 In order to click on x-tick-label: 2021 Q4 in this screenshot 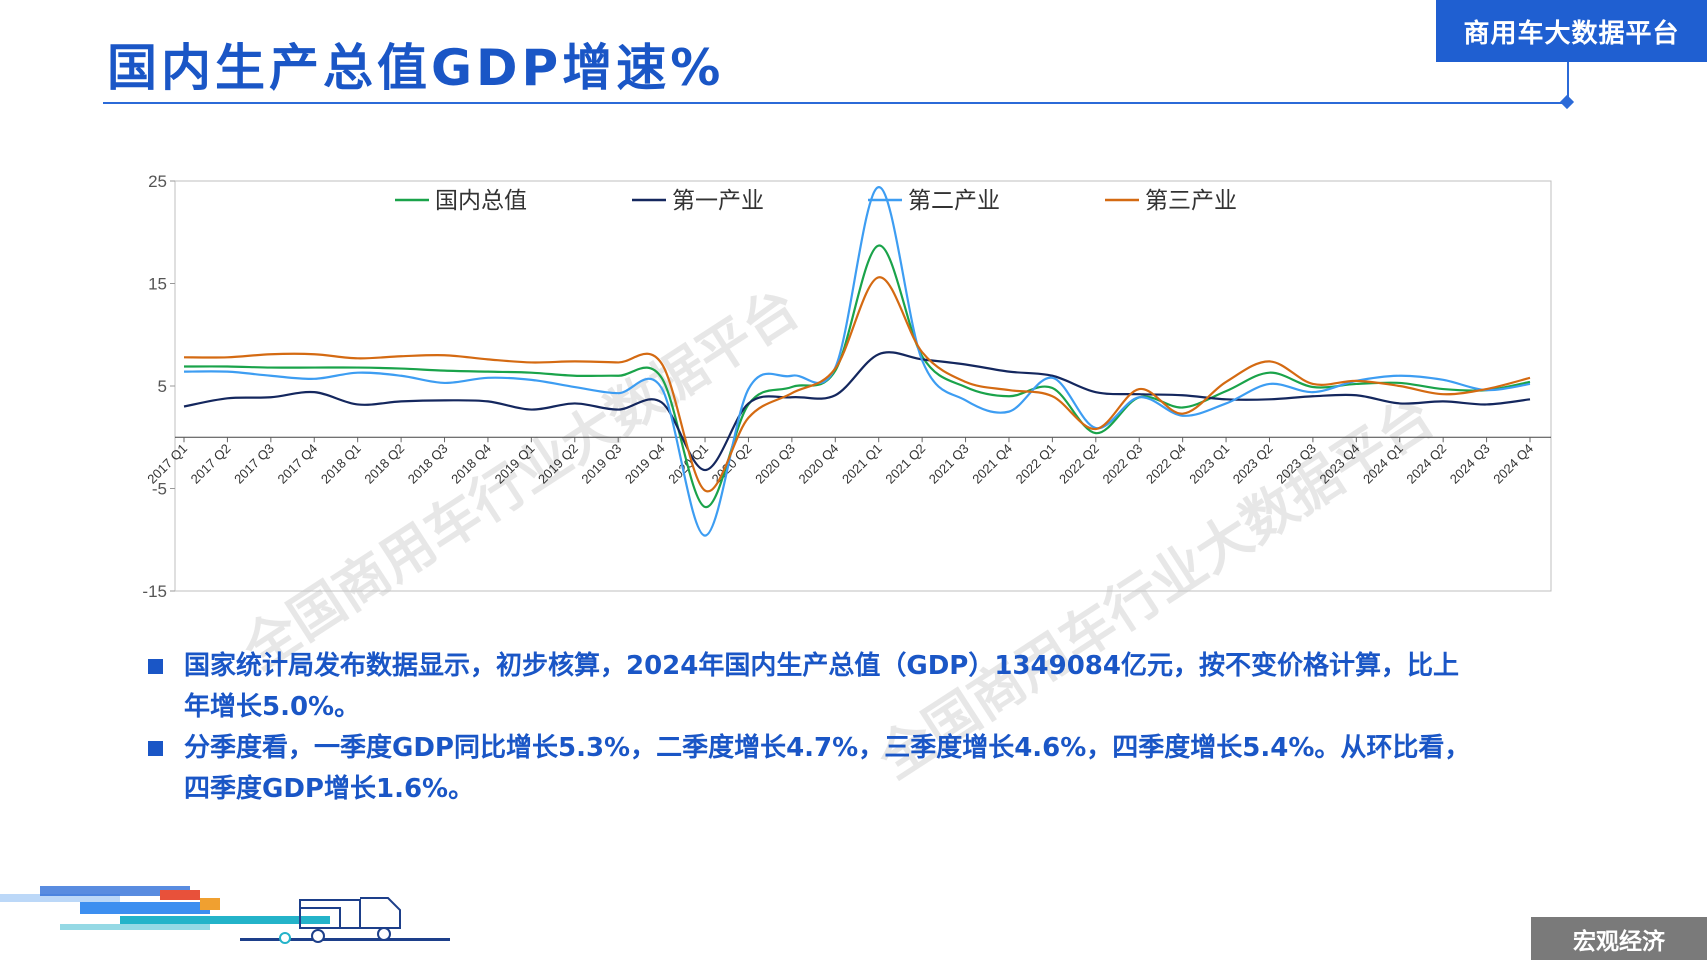, I will do `click(992, 464)`.